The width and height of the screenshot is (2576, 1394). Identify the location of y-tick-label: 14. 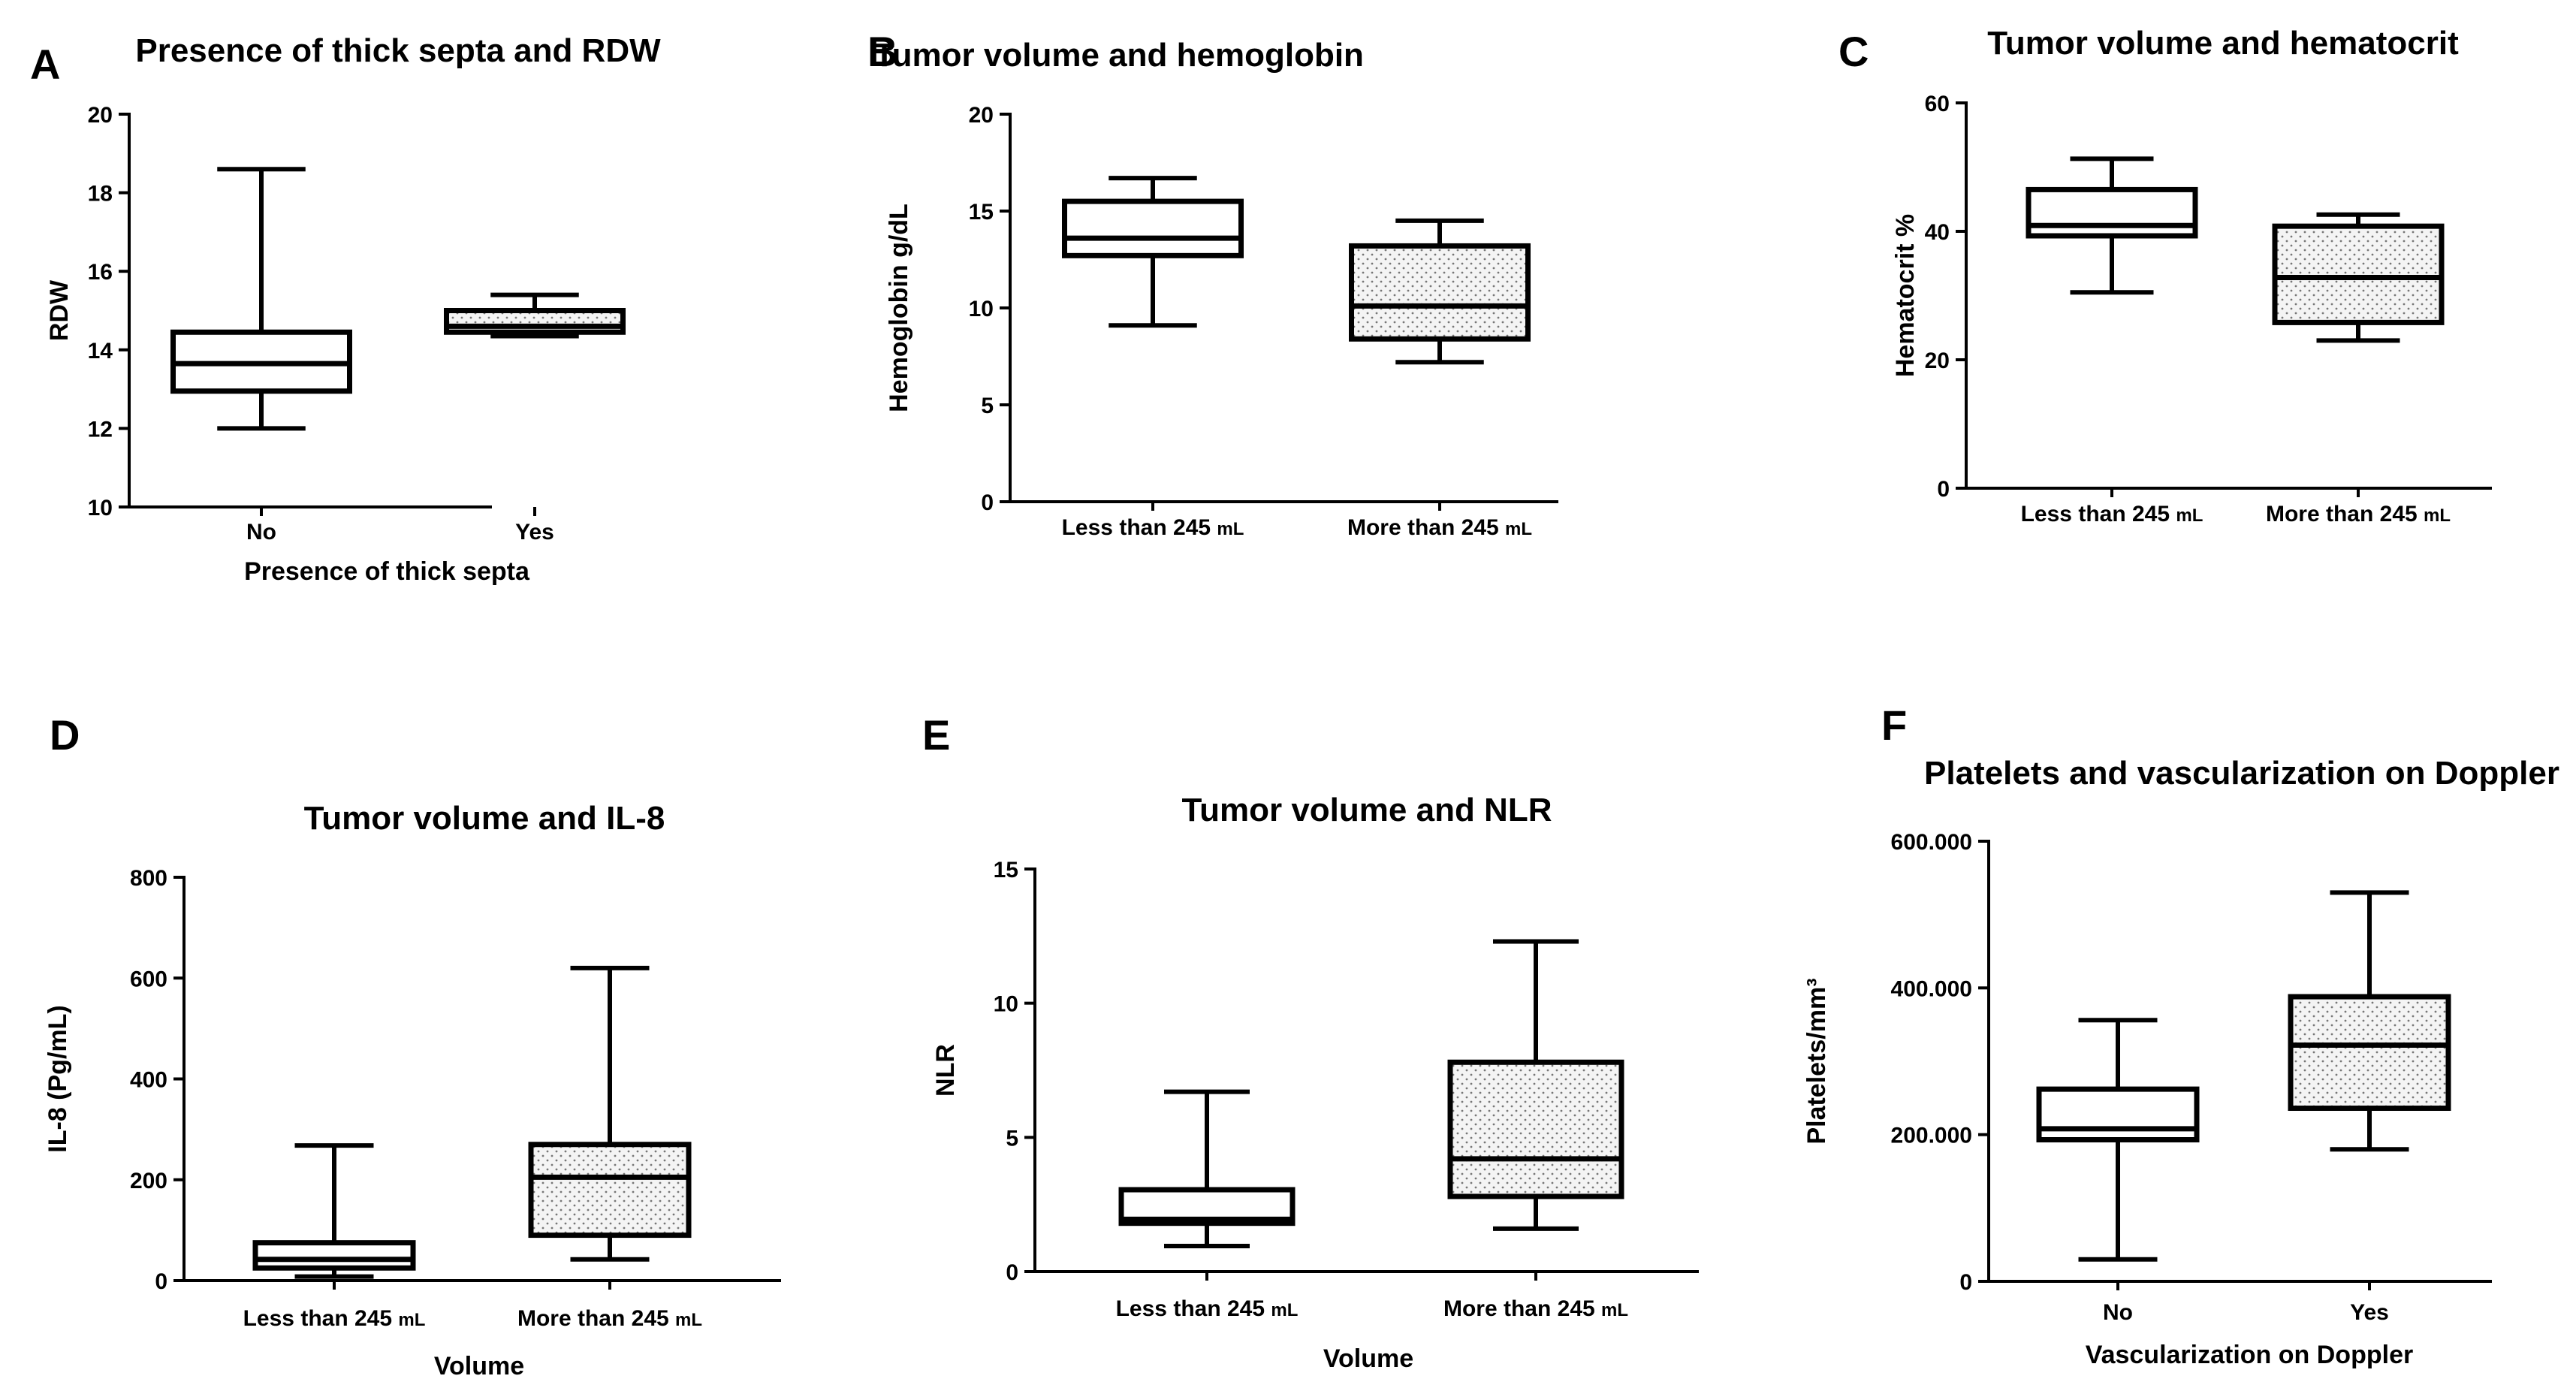
(100, 351).